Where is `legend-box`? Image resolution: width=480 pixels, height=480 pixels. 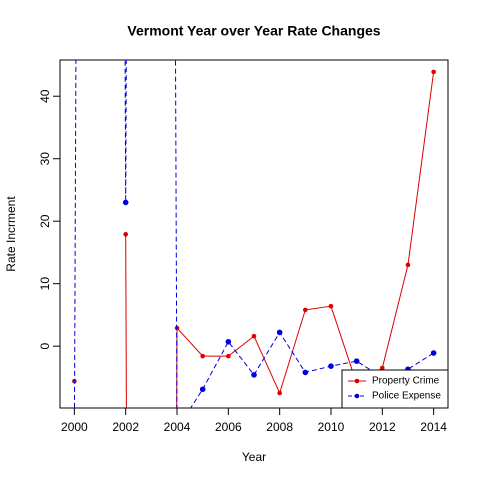 legend-box is located at coordinates (395, 389).